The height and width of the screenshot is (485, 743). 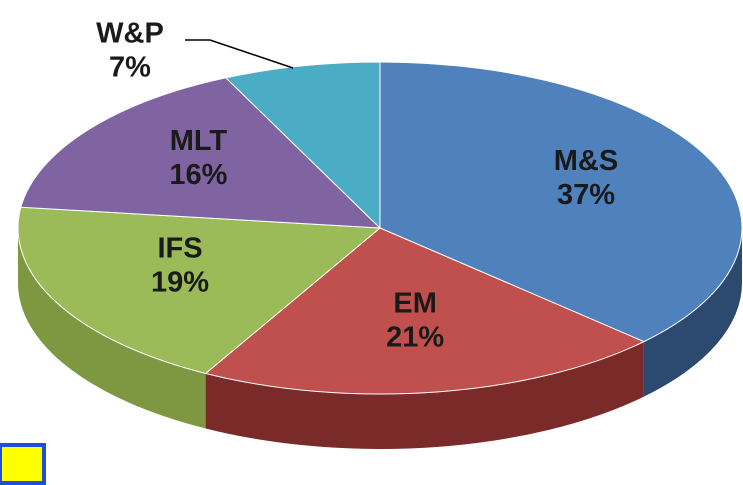 I want to click on category-label: M&S, so click(x=586, y=161).